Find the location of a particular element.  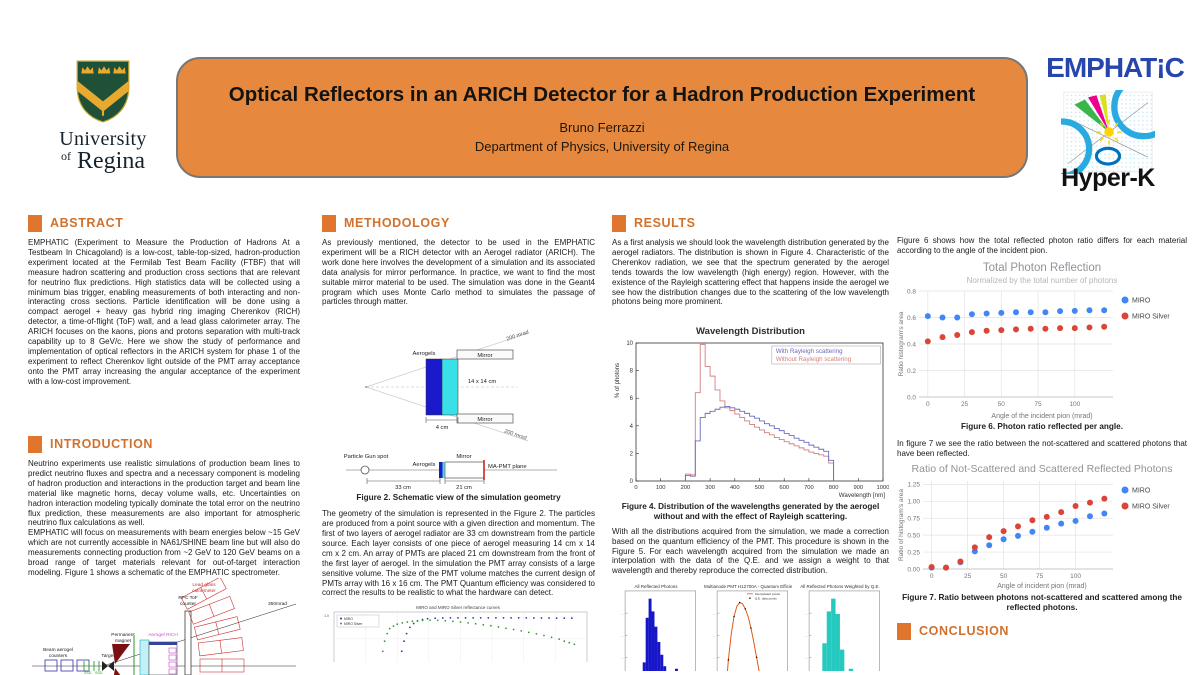

emphatic-logo: EMPHAT!C is located at coordinates (1115, 68).